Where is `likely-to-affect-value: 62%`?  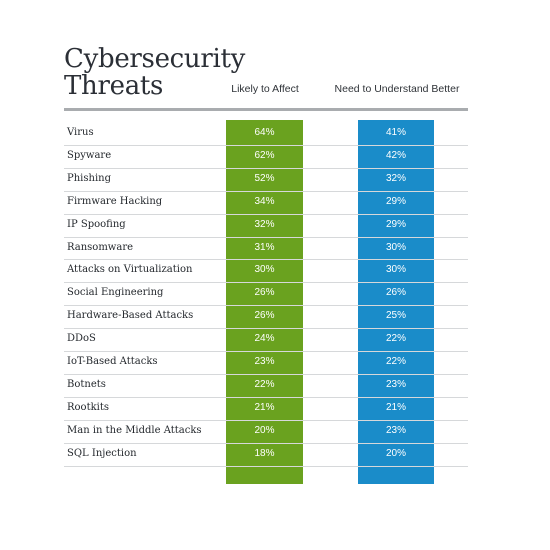 likely-to-affect-value: 62% is located at coordinates (264, 155).